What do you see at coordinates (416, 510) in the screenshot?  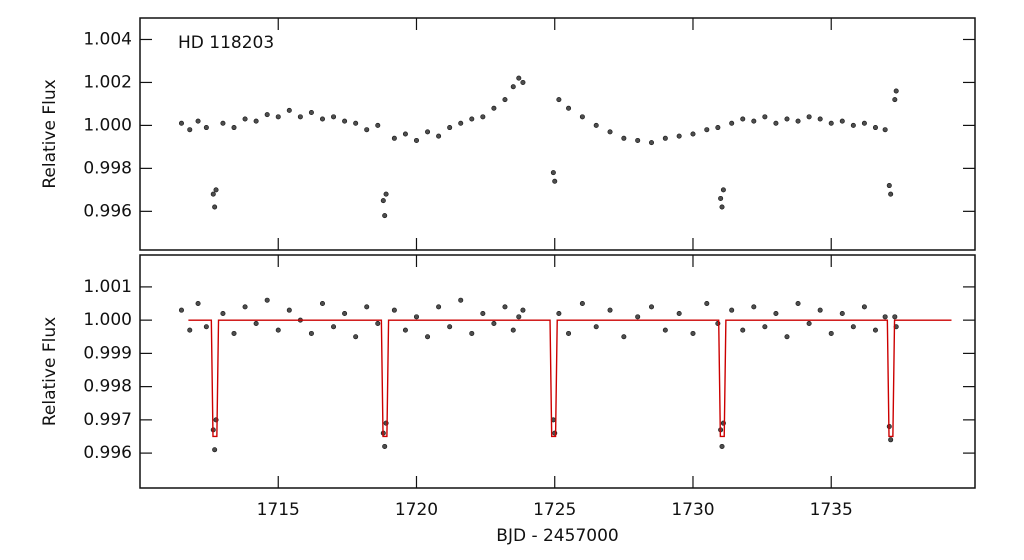 I see `x-tick-label: 1720` at bounding box center [416, 510].